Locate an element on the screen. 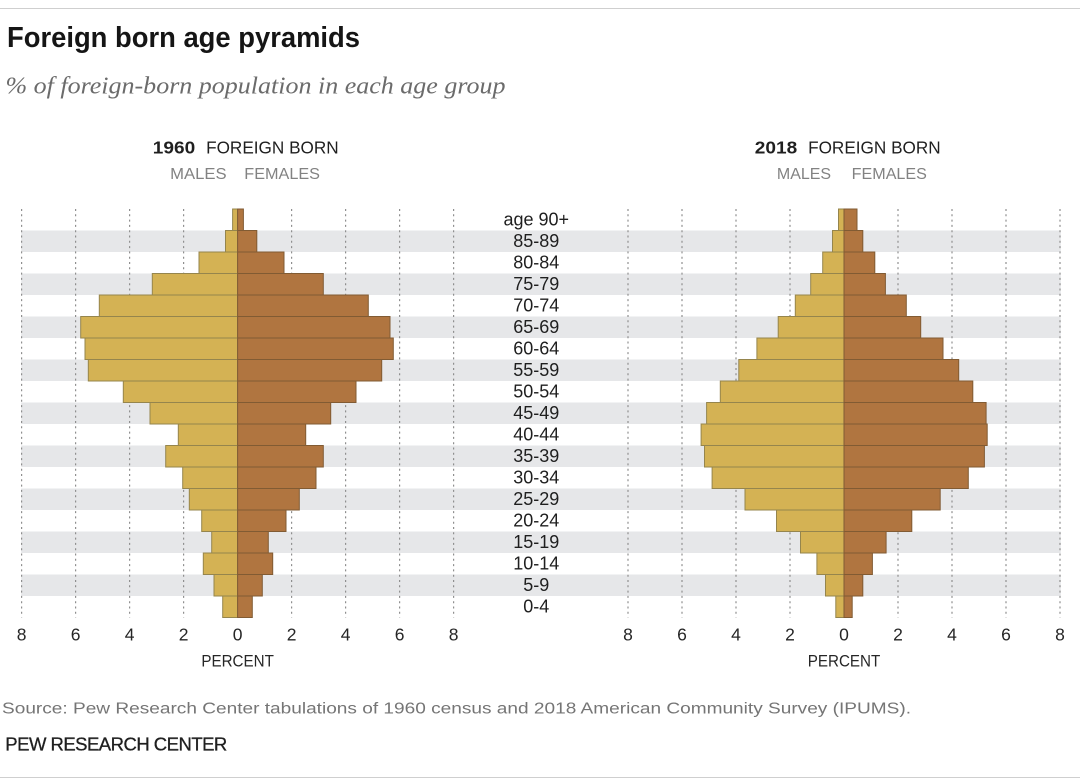 The image size is (1080, 783). svg-text: 20-24 is located at coordinates (536, 520).